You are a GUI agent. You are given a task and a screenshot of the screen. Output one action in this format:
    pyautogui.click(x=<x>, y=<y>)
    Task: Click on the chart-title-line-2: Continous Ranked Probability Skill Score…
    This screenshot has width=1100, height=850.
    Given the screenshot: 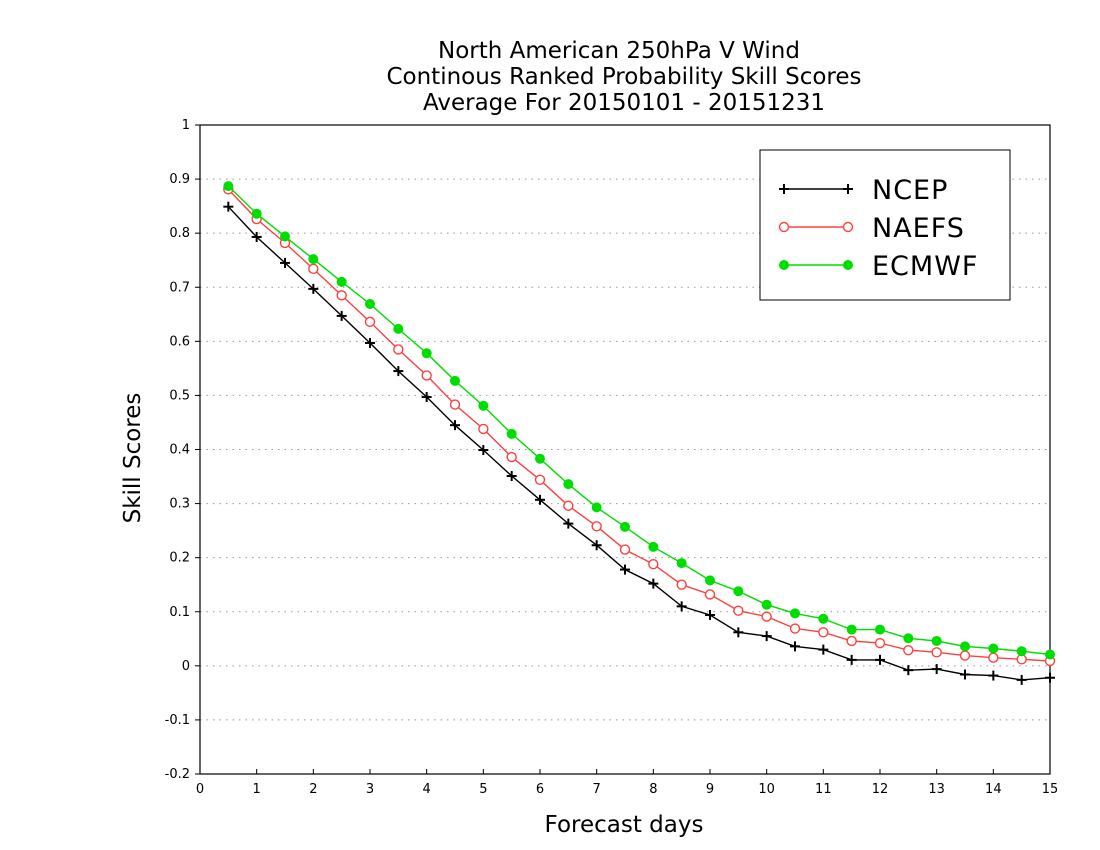 What is the action you would take?
    pyautogui.click(x=623, y=77)
    